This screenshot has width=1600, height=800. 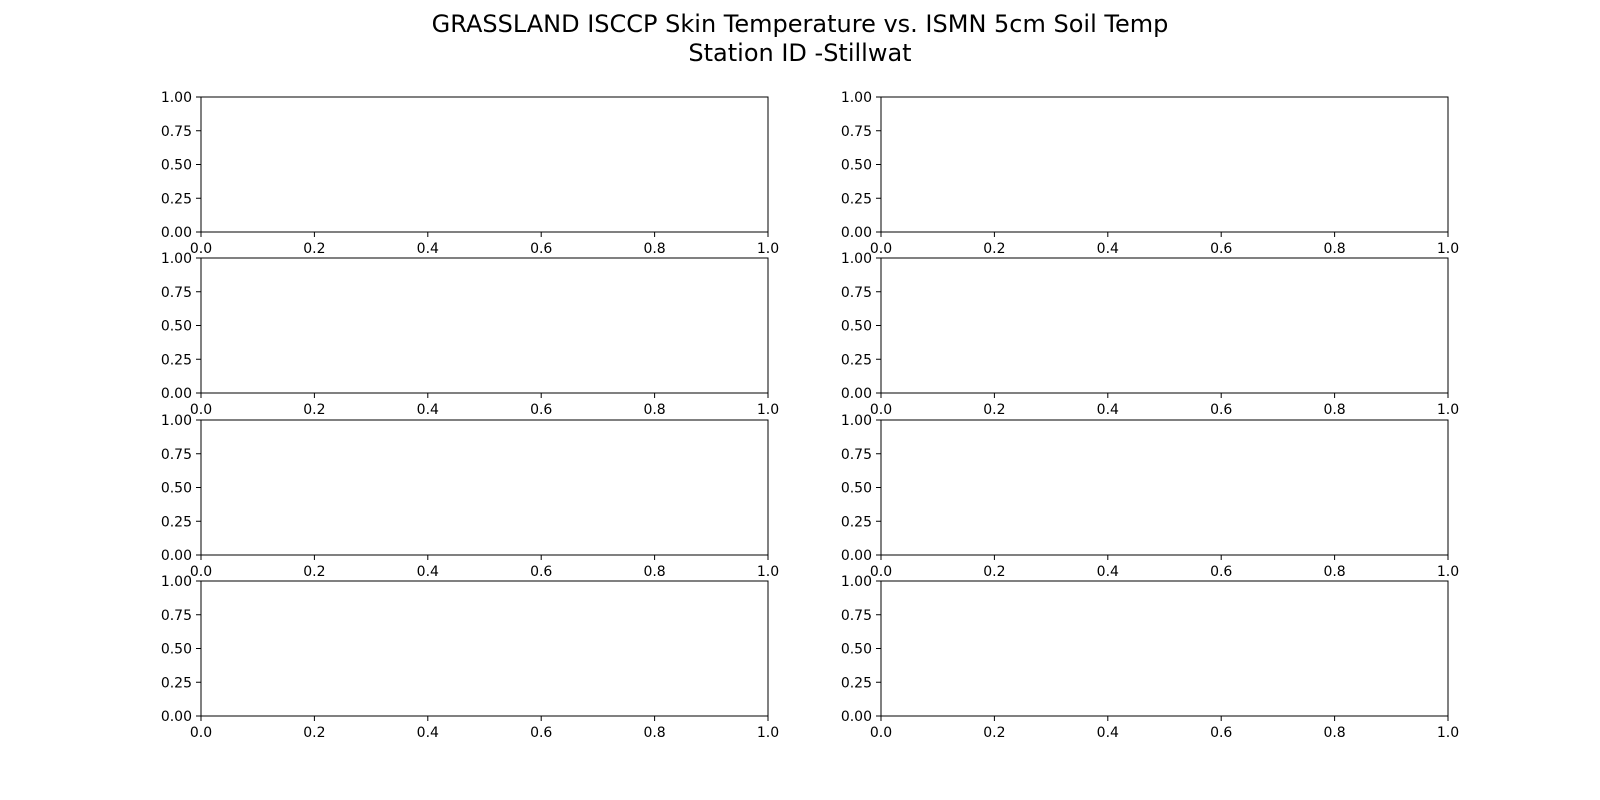 I want to click on subplot-r3-c2: 0.0 0.2 0.4 0.6 0.8 1.0 0.00 0.25 0.50 0.75 1.00, so click(x=1150, y=496).